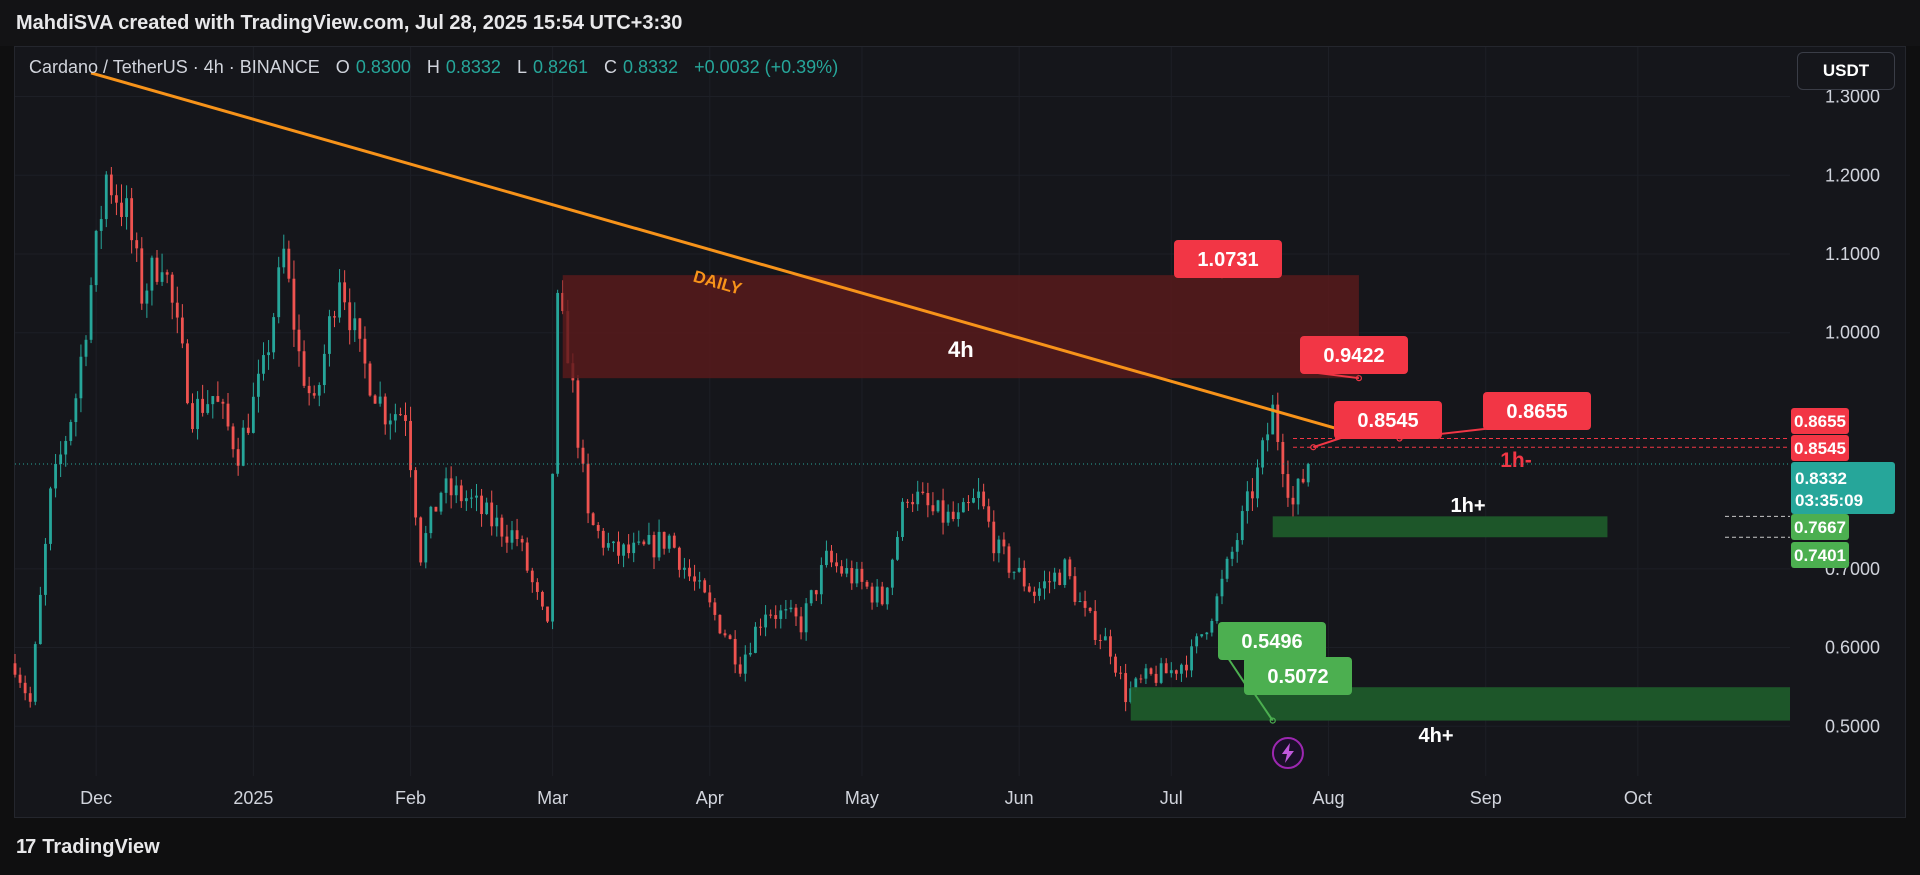 The image size is (1920, 875). What do you see at coordinates (1313, 447) in the screenshot?
I see `callout-anchor` at bounding box center [1313, 447].